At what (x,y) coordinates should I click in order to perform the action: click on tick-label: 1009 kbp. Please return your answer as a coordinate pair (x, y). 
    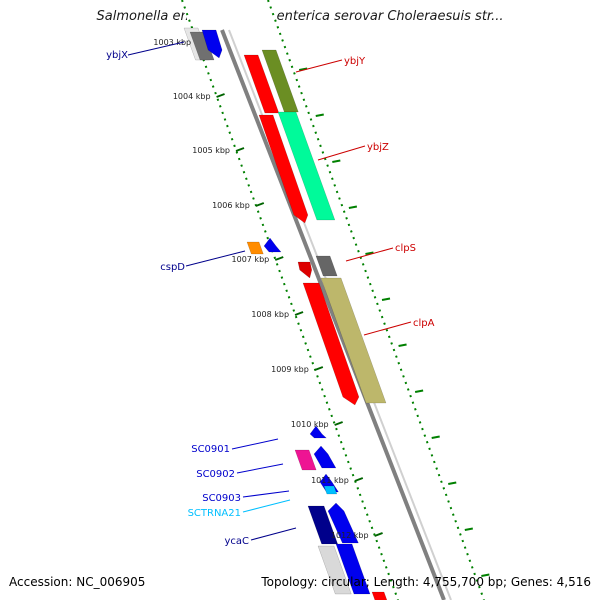
    Looking at the image, I should click on (290, 369).